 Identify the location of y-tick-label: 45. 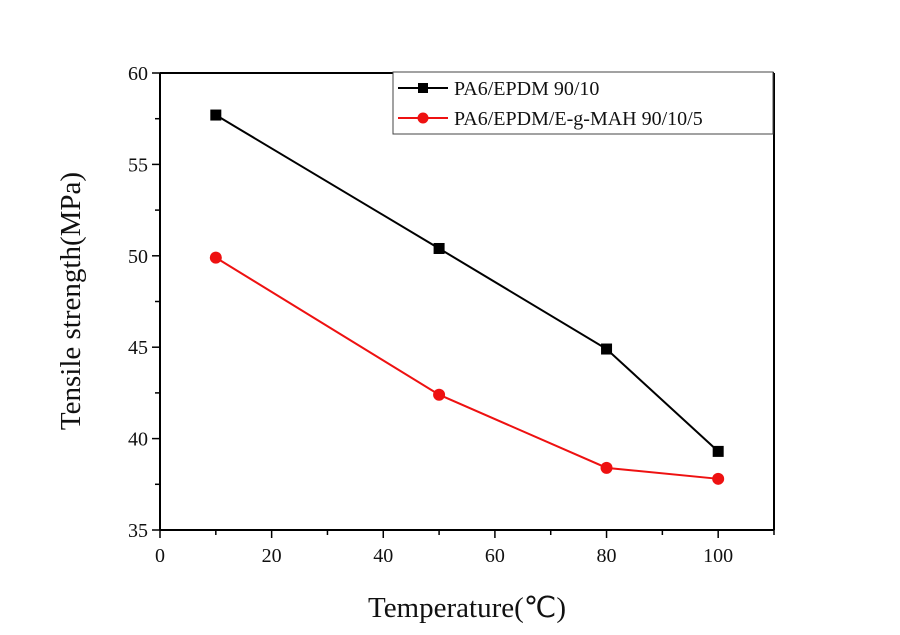
(138, 348).